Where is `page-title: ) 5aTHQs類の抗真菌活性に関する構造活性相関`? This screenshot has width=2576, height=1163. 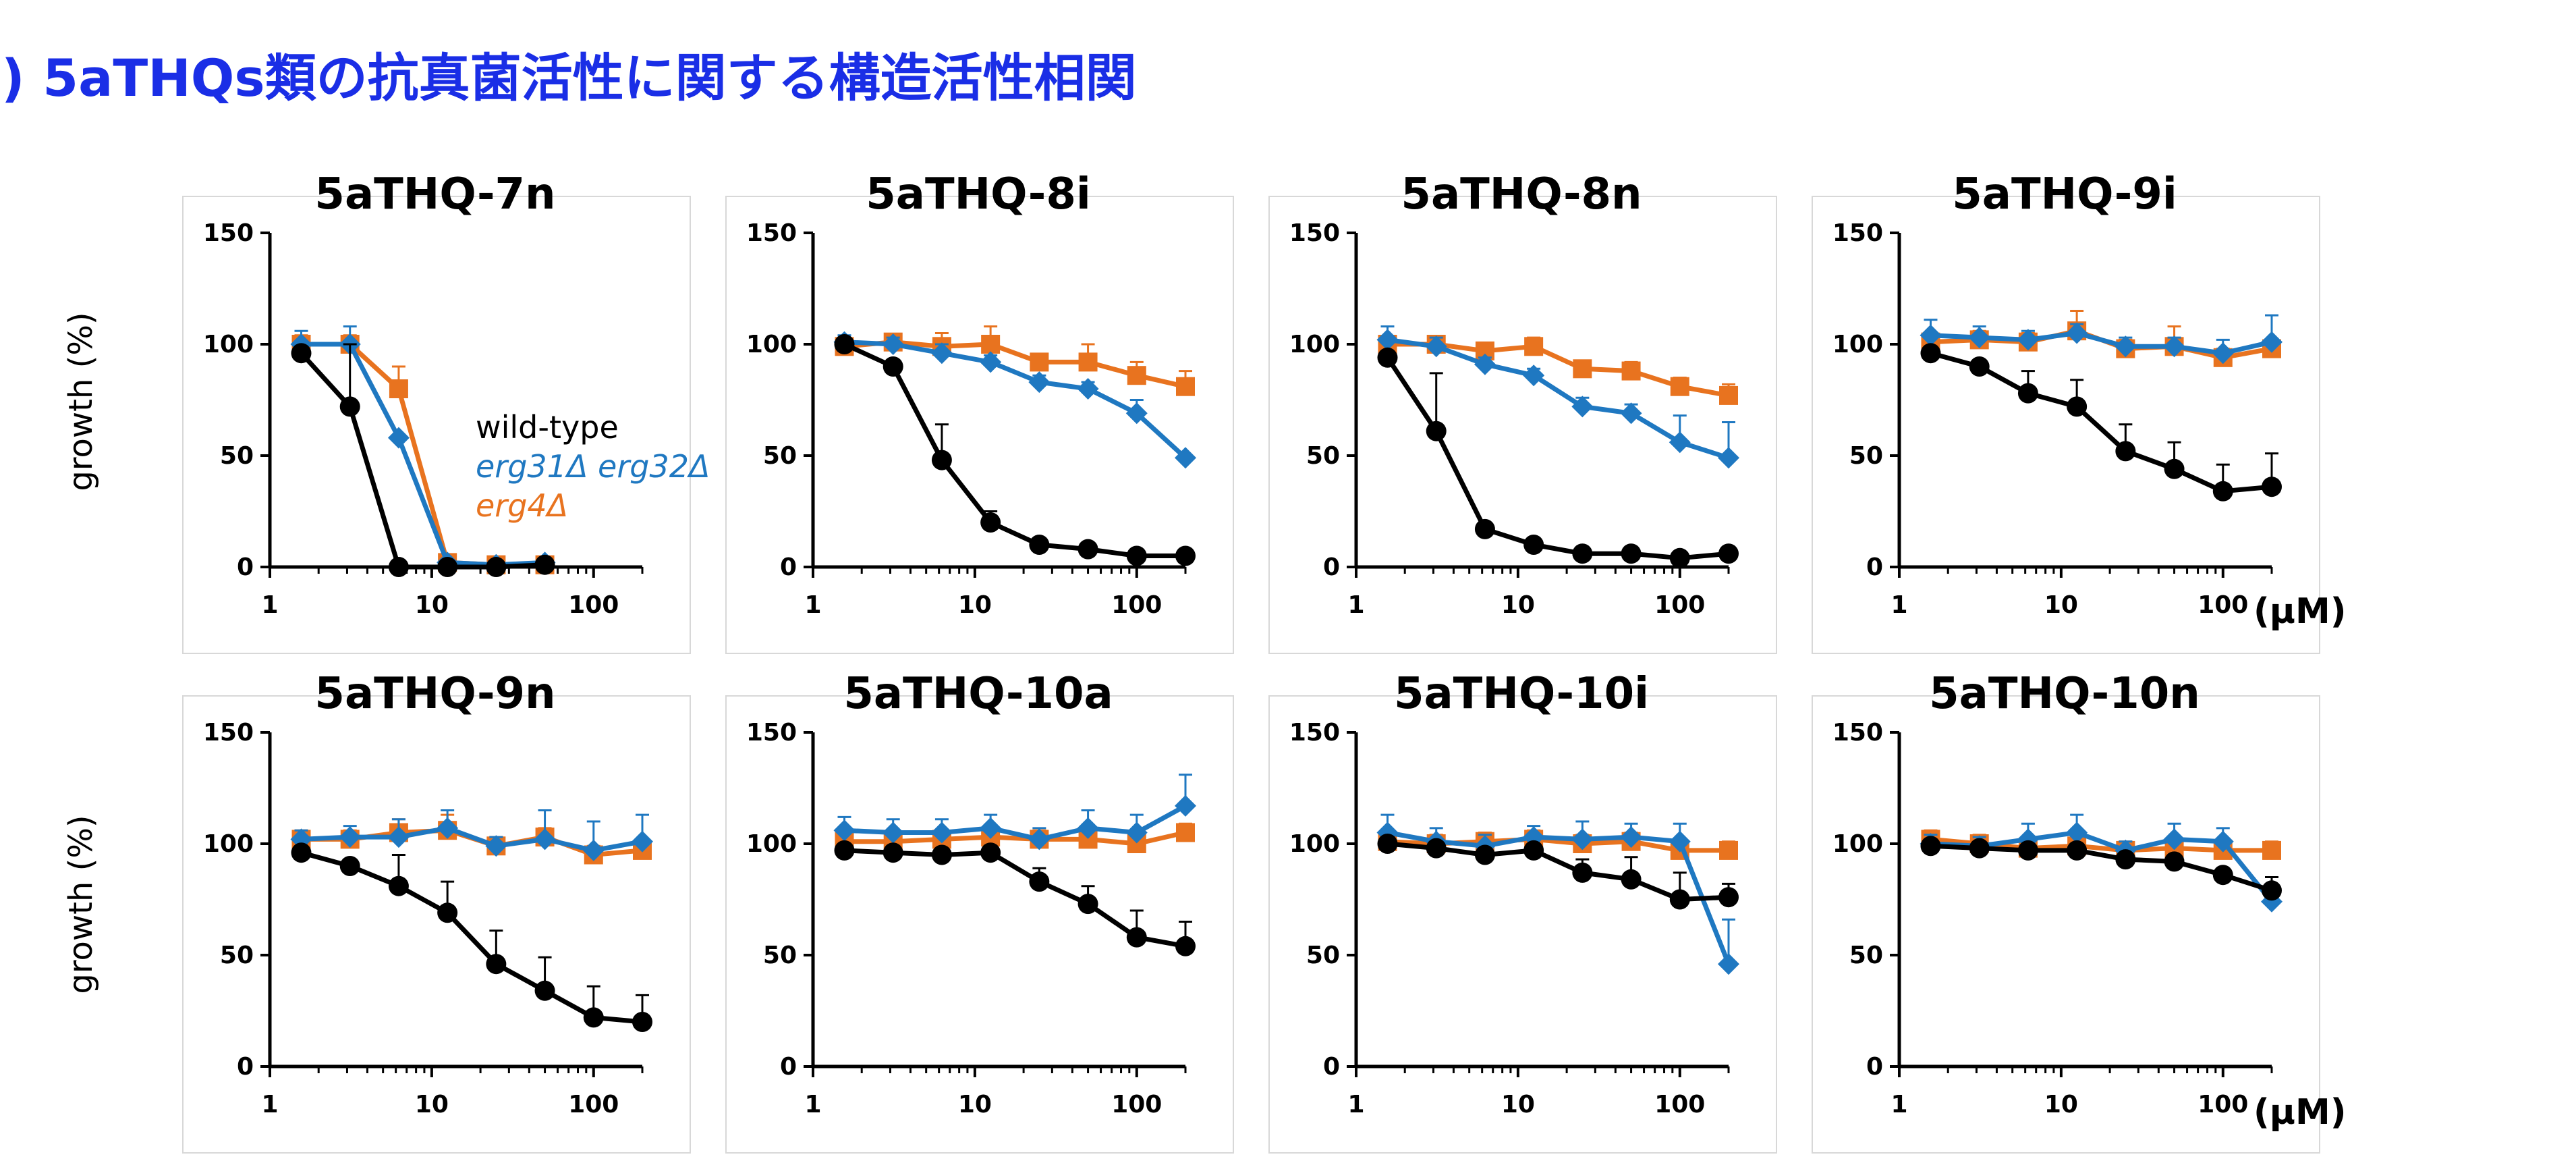 page-title: ) 5aTHQs類の抗真菌活性に関する構造活性相関 is located at coordinates (569, 78).